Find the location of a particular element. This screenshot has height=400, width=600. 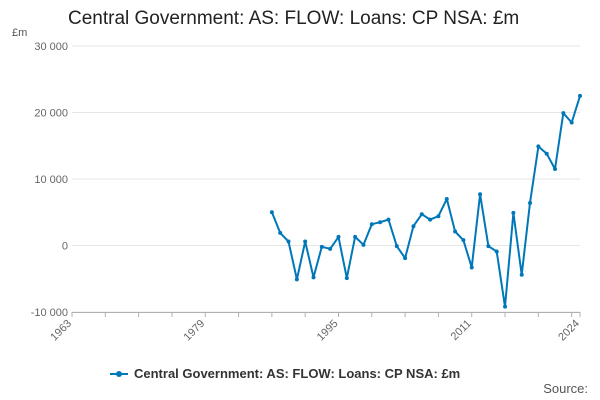

x-tick-label: 2011 is located at coordinates (461, 330).